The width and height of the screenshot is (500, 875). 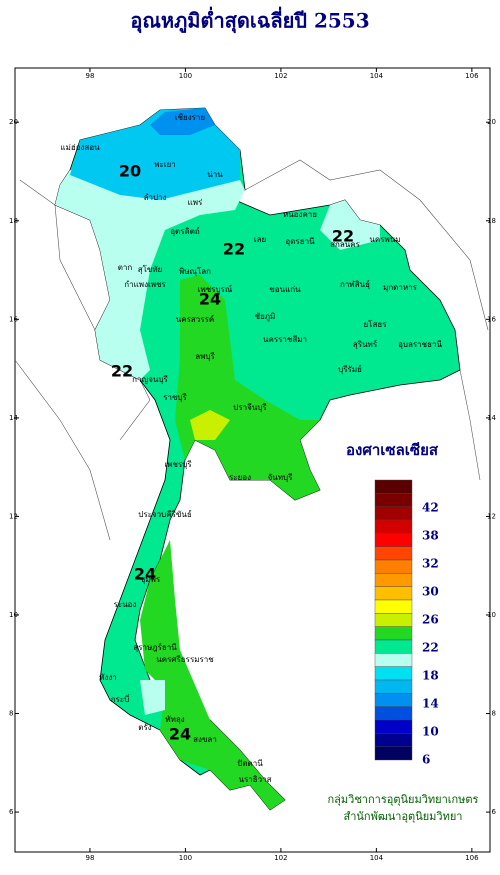 What do you see at coordinates (144, 727) in the screenshot?
I see `province-label: ตรัง` at bounding box center [144, 727].